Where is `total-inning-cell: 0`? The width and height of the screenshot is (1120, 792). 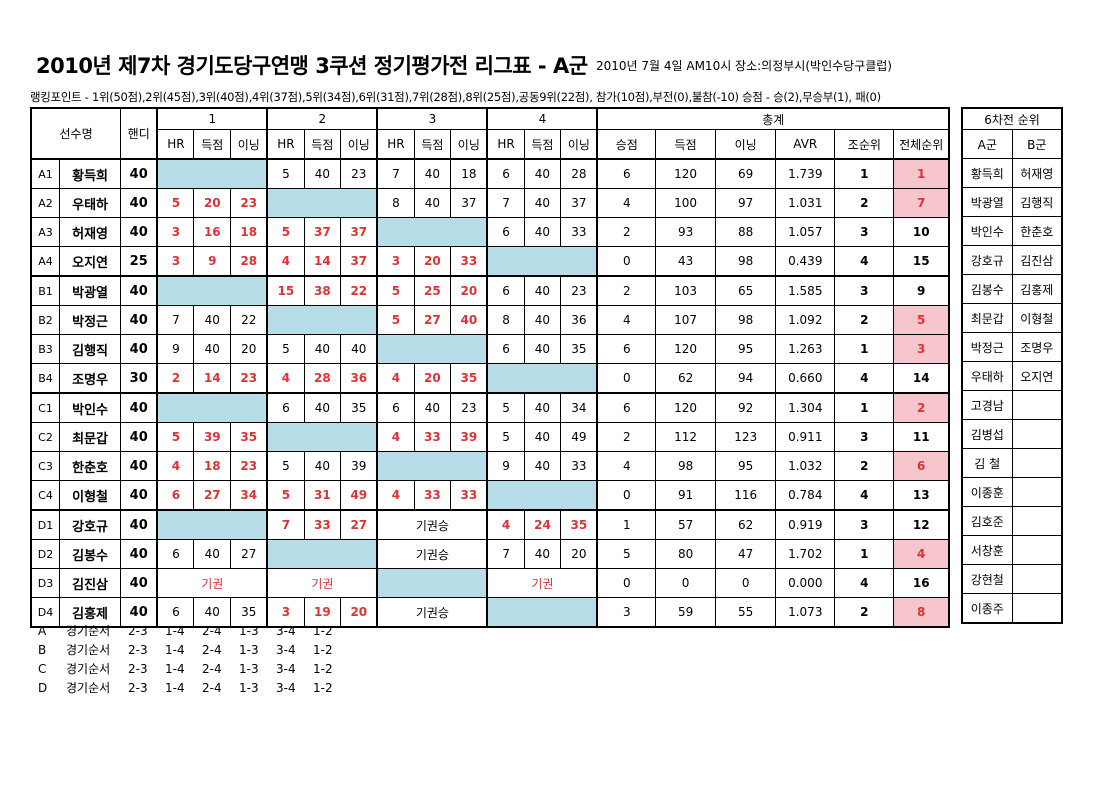 total-inning-cell: 0 is located at coordinates (746, 583).